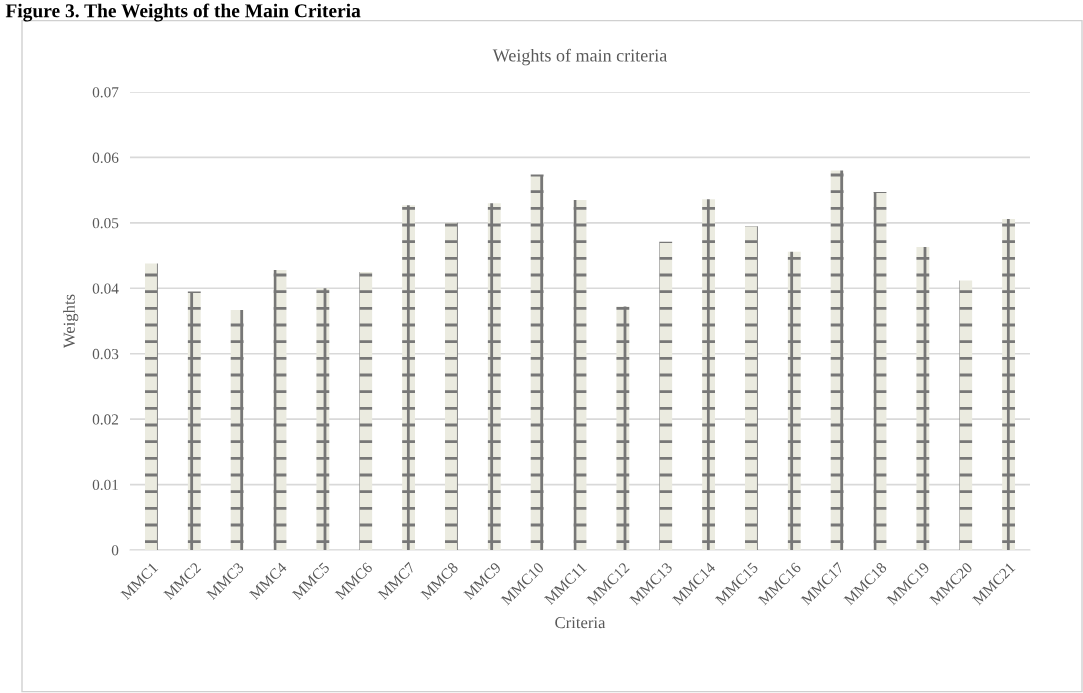 Image resolution: width=1083 pixels, height=693 pixels. What do you see at coordinates (105, 419) in the screenshot?
I see `y-tick-label: 0.02` at bounding box center [105, 419].